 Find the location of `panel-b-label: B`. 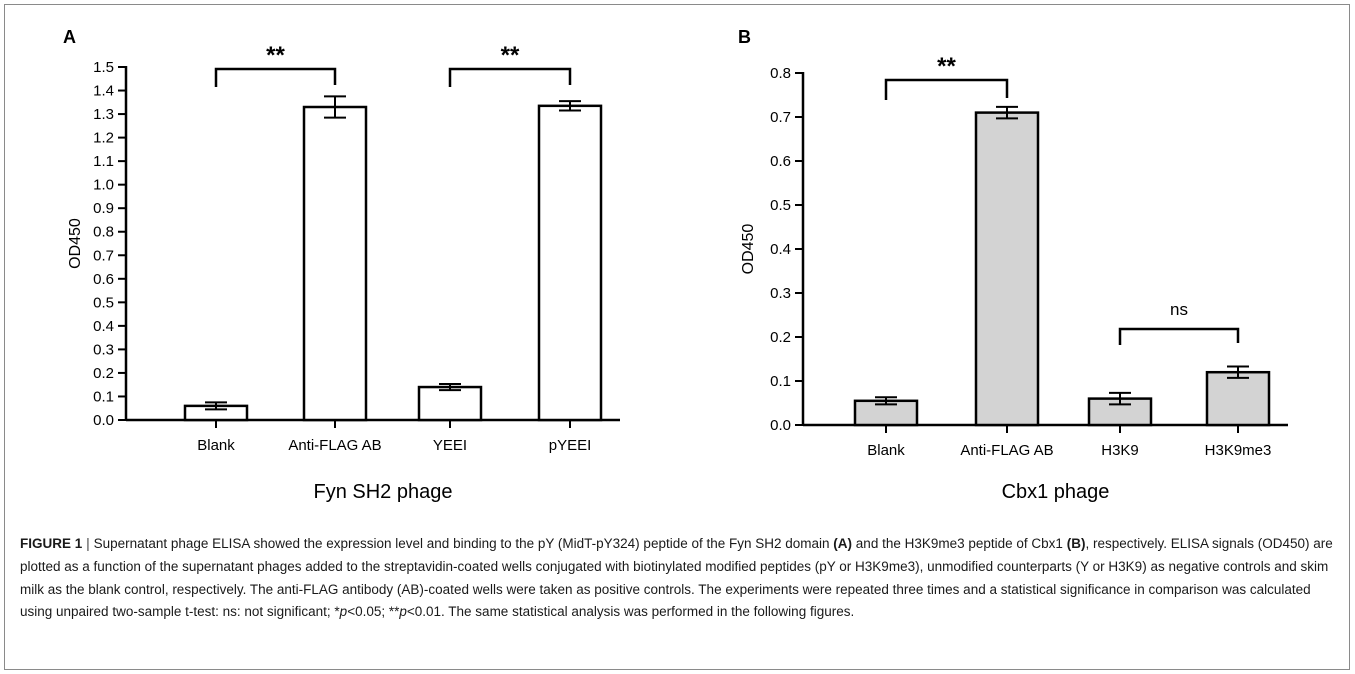

panel-b-label: B is located at coordinates (744, 37).